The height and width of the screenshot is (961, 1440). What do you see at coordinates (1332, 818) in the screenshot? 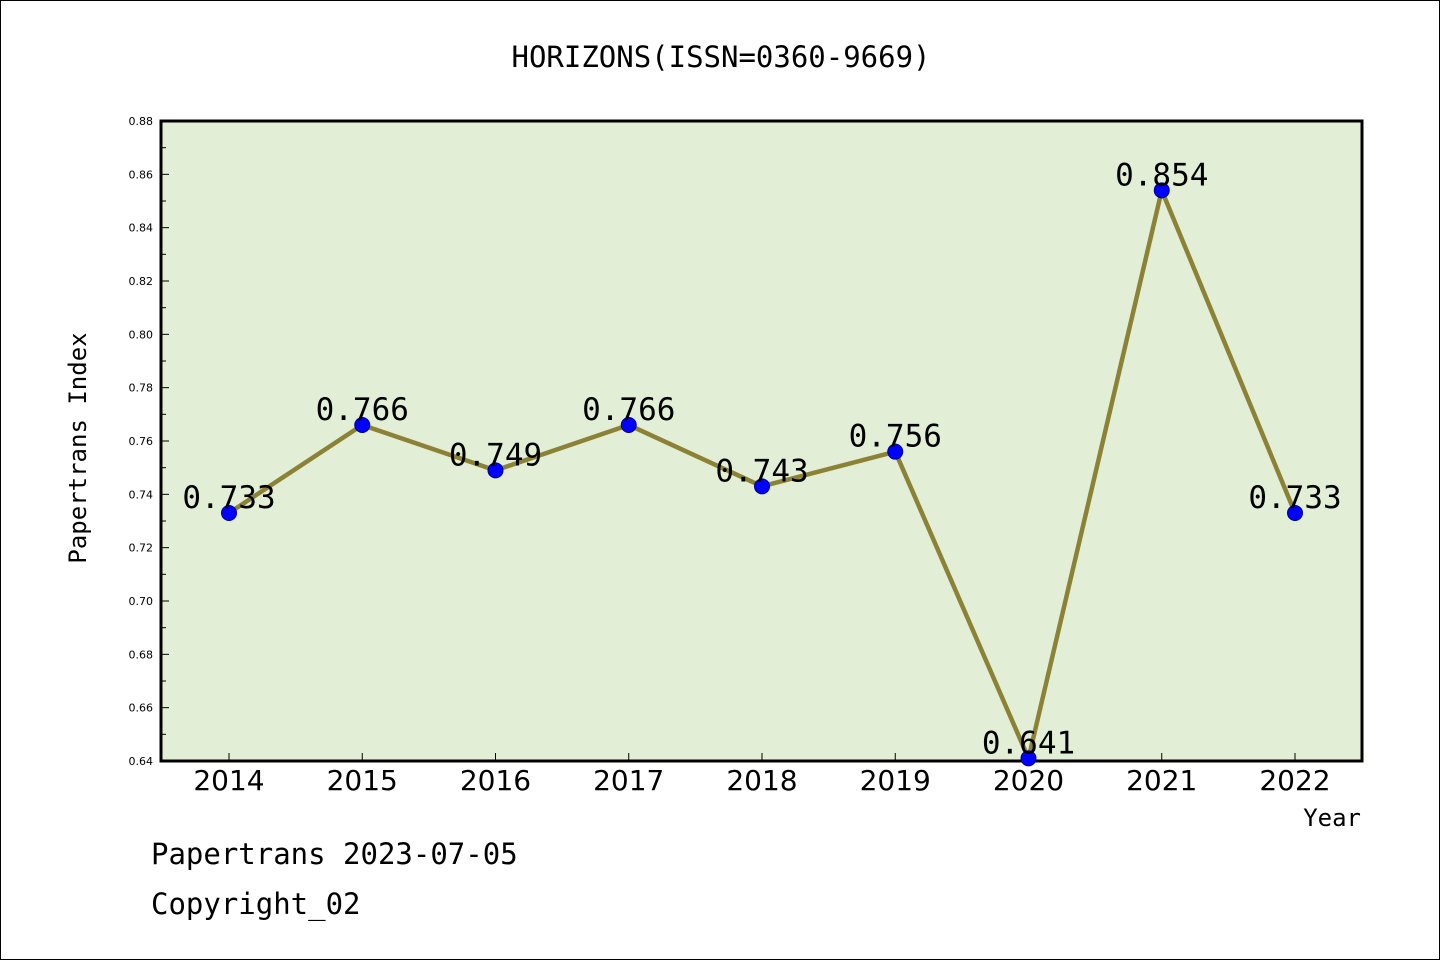
I see `x-axis-label: Year` at bounding box center [1332, 818].